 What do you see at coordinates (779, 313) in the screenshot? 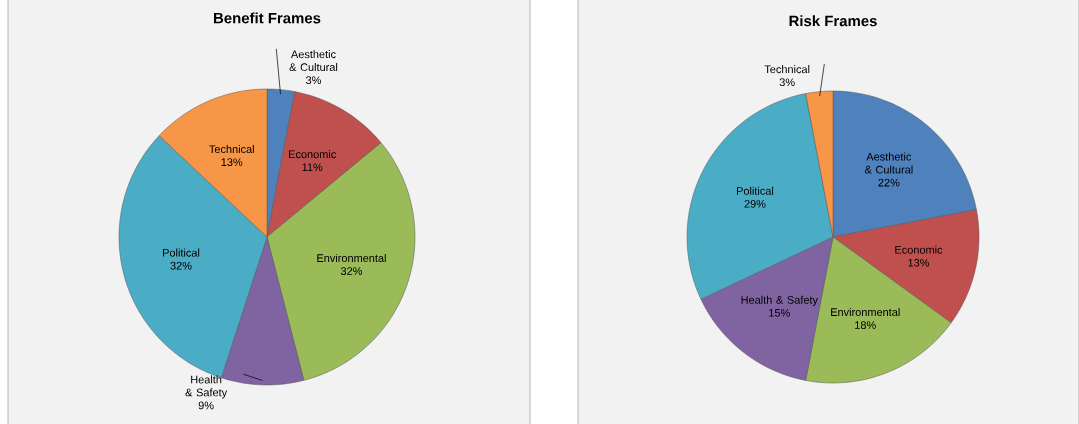
I see `data-label: 15%` at bounding box center [779, 313].